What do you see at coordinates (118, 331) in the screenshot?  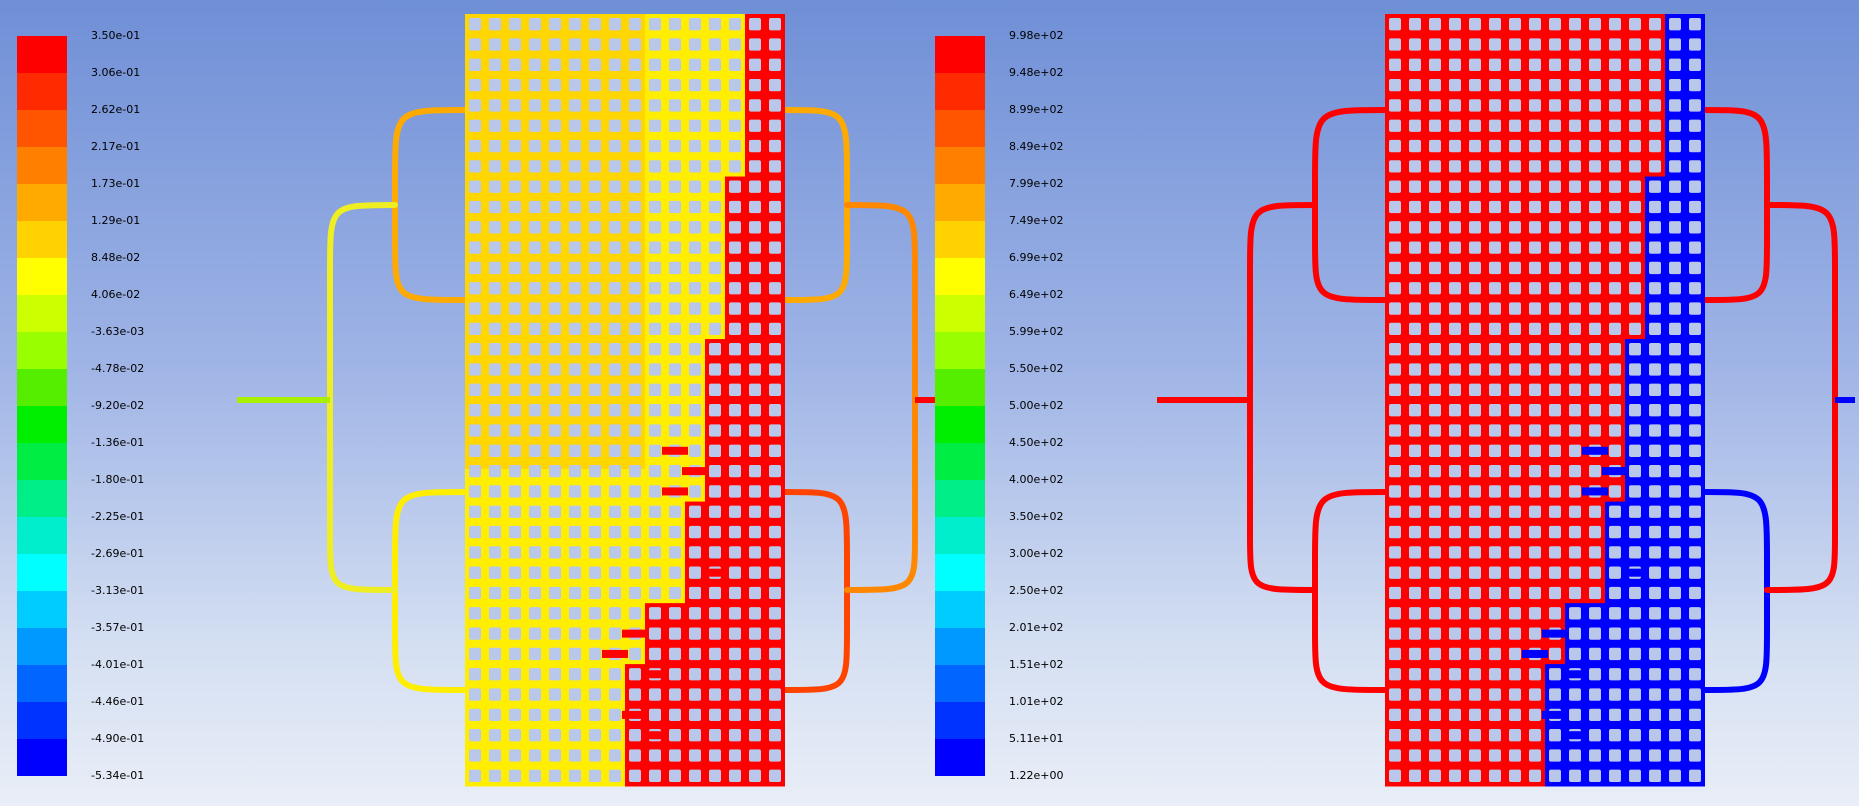 I see `legend-label: -3.63e-03` at bounding box center [118, 331].